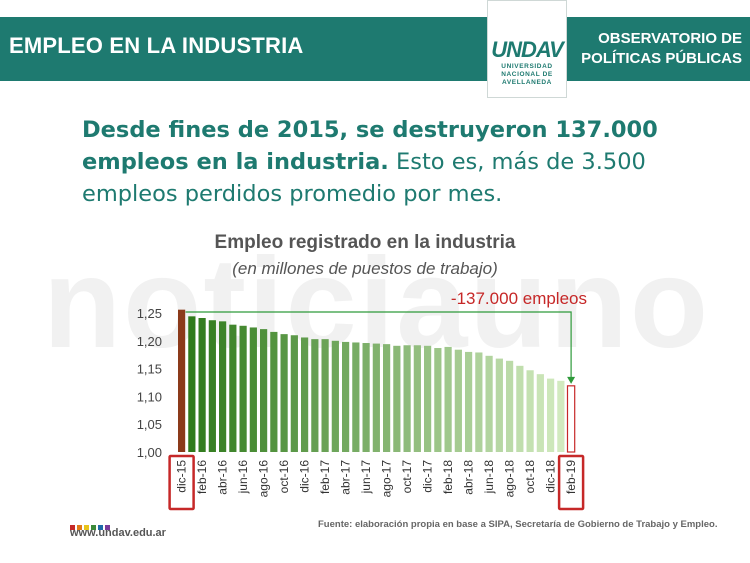 The width and height of the screenshot is (750, 563). I want to click on trend-arrow-line, so click(378, 344).